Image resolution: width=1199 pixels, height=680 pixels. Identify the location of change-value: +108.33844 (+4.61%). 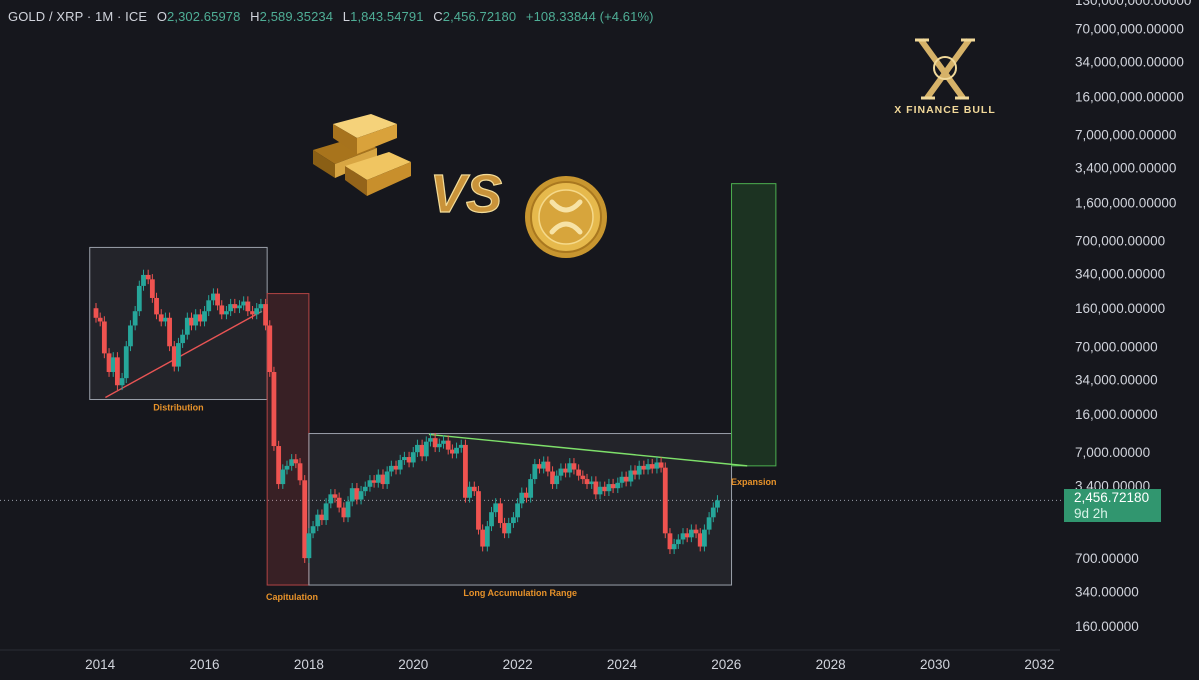
(589, 16).